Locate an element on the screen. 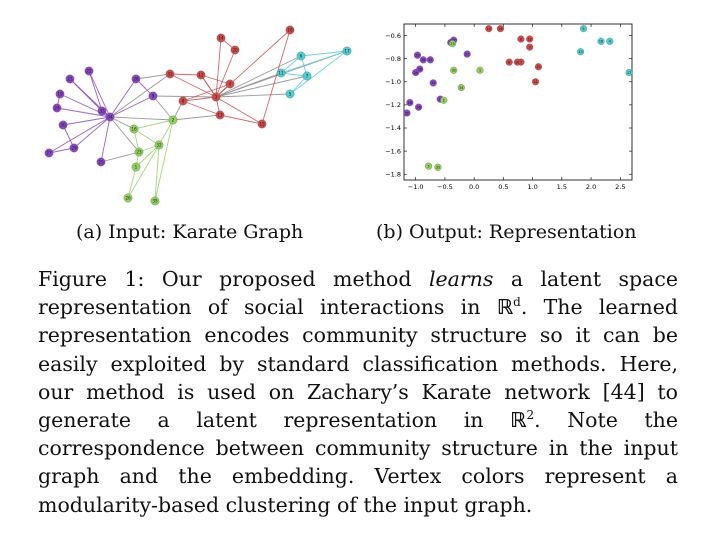 The image size is (704, 547). graph-node-label: 28 is located at coordinates (136, 79).